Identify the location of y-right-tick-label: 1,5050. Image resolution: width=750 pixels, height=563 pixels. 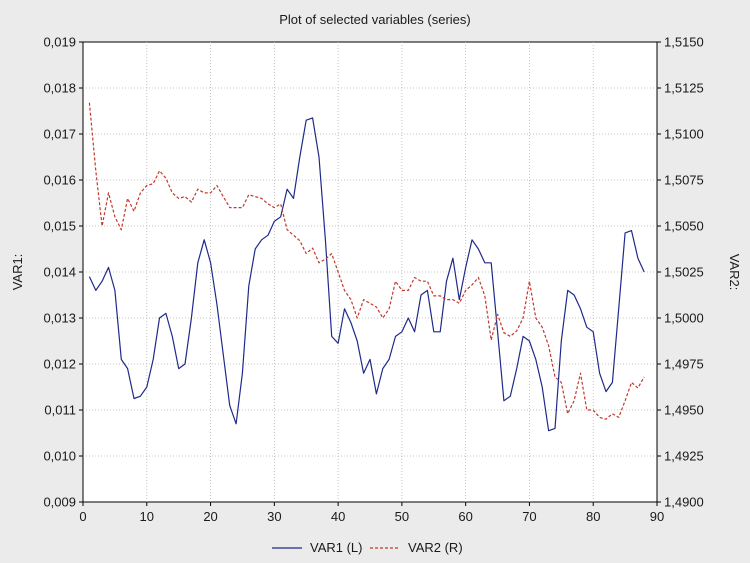
(684, 226).